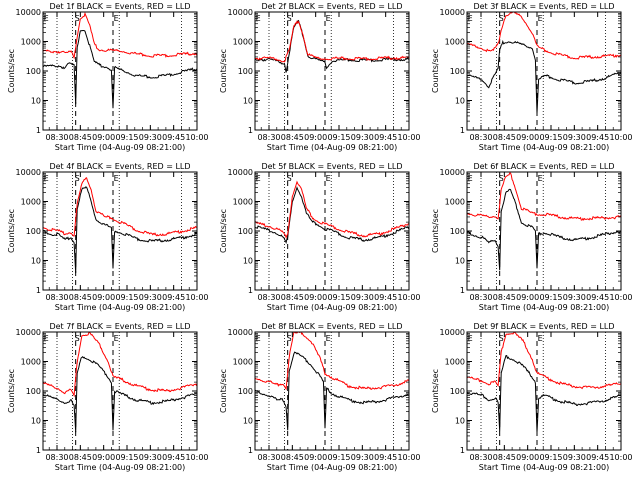  I want to click on panel-title: Det 7f BLACK = Events, RED = LLD, so click(119, 326).